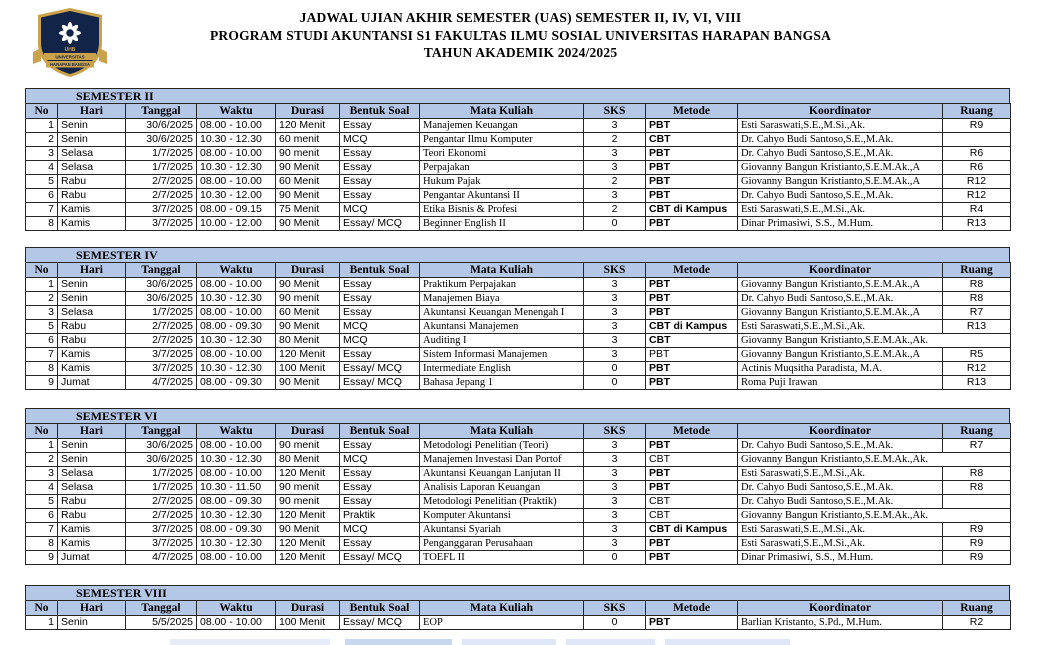 The height and width of the screenshot is (645, 1041). I want to click on column-header-waktu: Waktu, so click(236, 270).